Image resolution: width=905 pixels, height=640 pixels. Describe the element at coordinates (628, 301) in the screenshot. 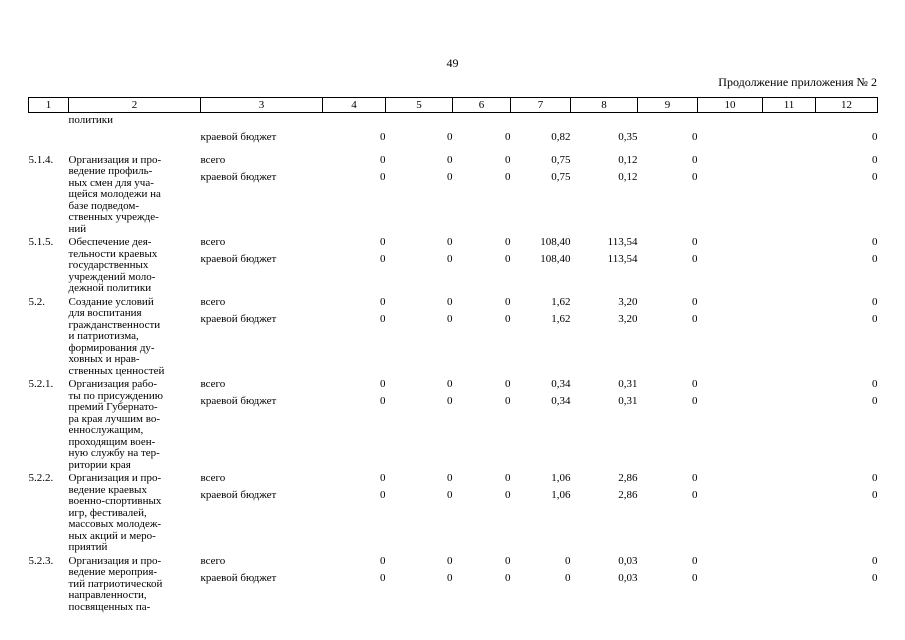

I see `value: 3,20` at that location.